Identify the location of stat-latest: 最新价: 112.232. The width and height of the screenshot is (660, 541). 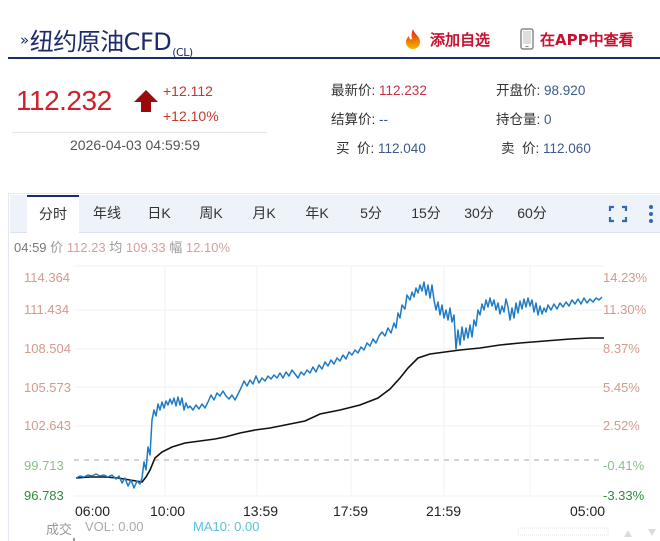
(379, 89).